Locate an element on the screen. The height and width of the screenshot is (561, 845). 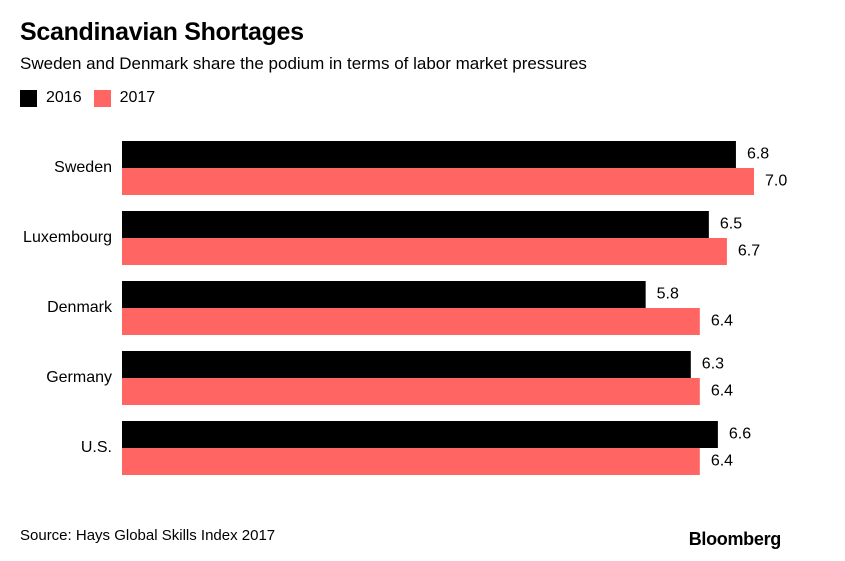
legend: 2016 2017 is located at coordinates (93, 98).